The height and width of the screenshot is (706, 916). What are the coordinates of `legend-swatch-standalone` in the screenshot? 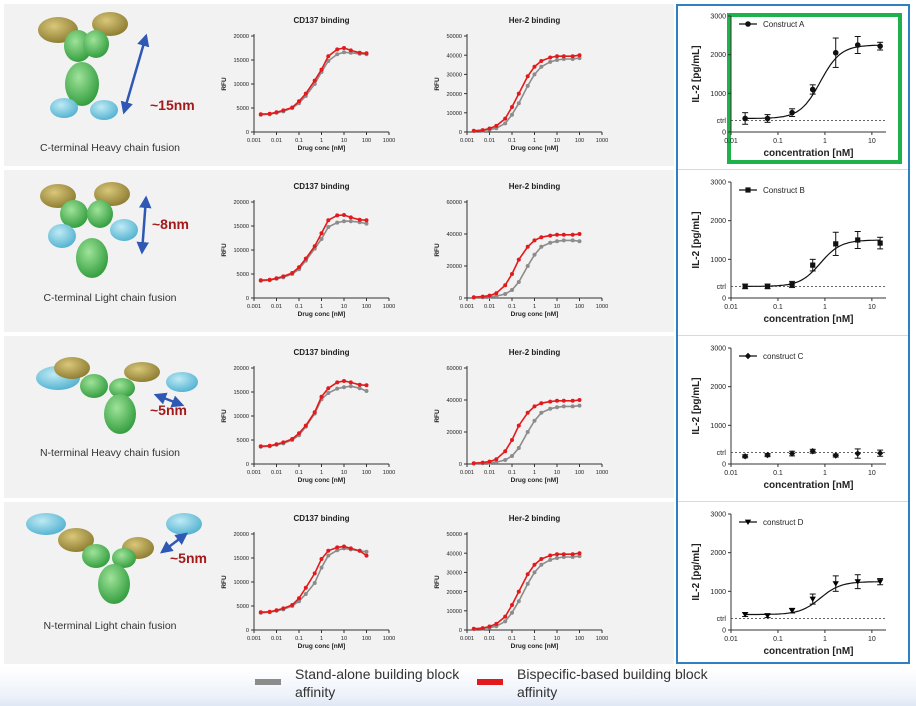 It's located at (268, 682).